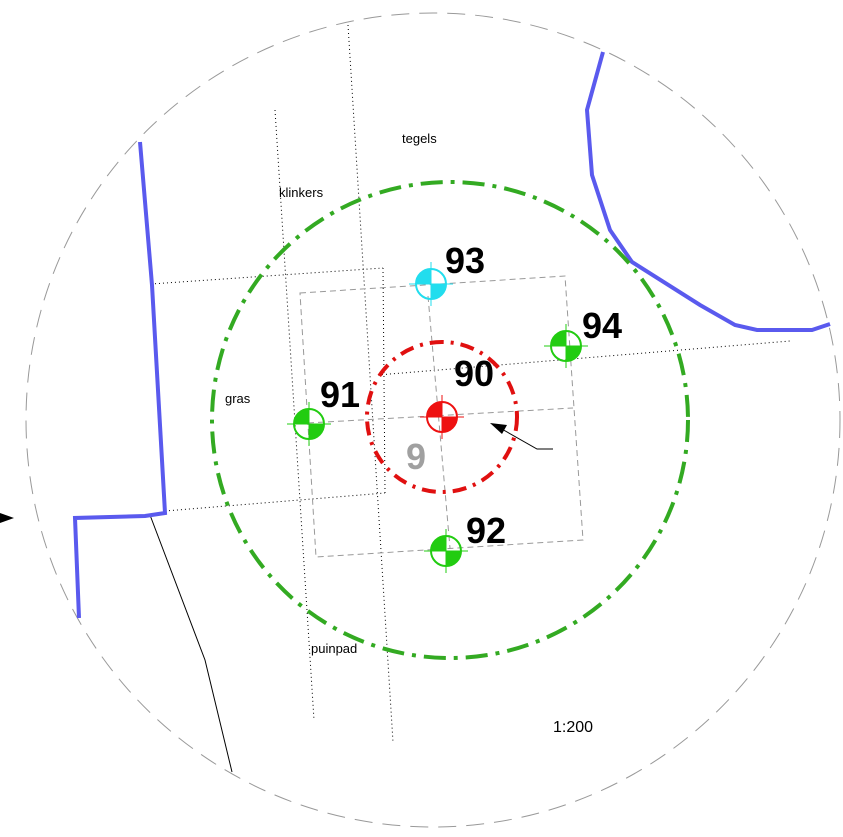  I want to click on boundary-right, so click(707, 191).